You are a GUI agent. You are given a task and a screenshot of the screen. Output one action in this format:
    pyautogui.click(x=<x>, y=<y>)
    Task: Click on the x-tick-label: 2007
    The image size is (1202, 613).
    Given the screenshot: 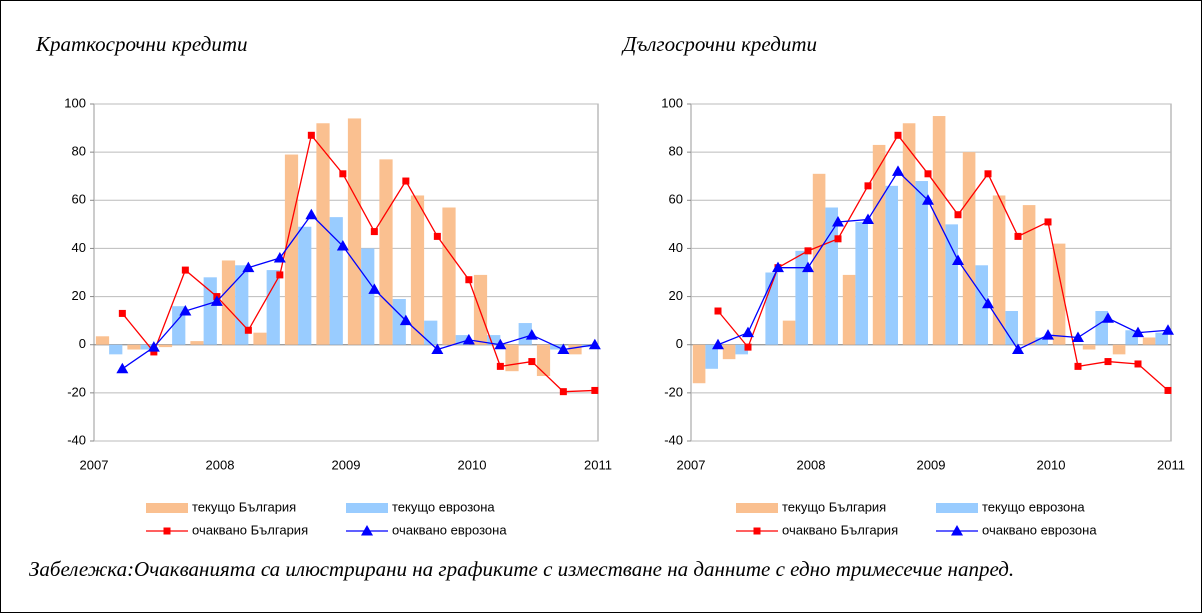 What is the action you would take?
    pyautogui.click(x=94, y=464)
    